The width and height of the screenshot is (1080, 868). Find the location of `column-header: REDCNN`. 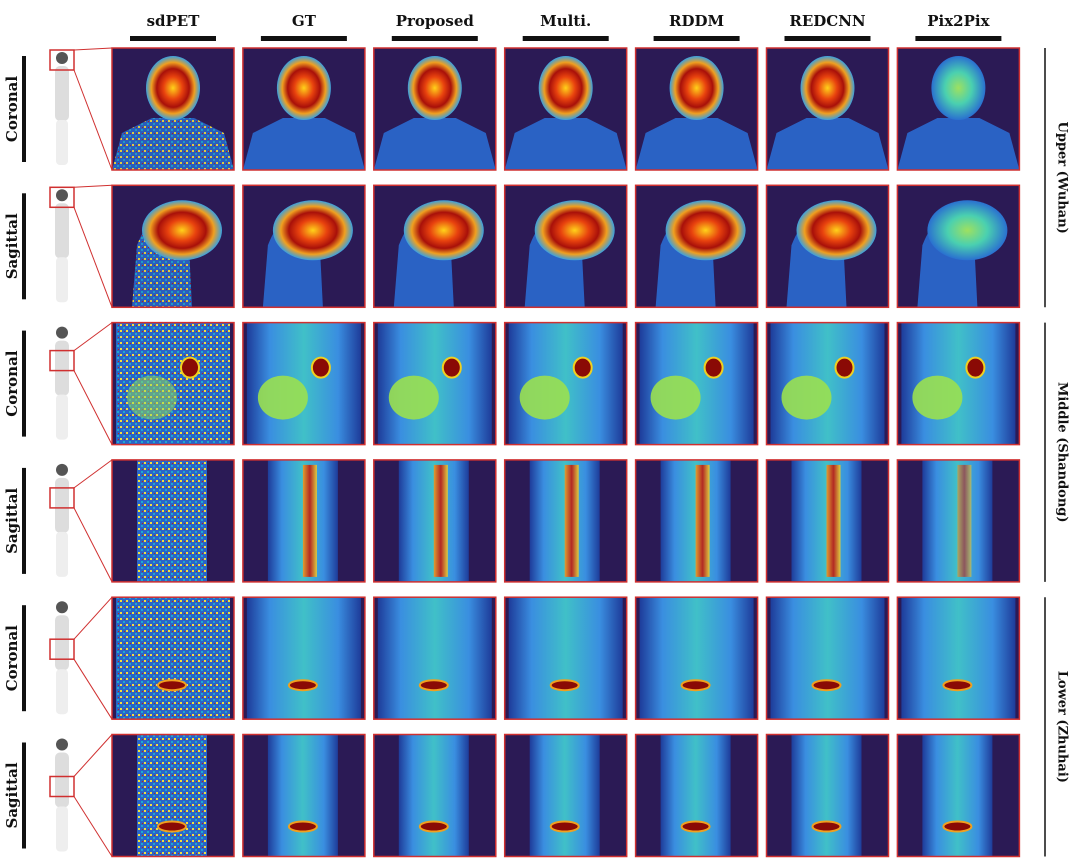

column-header: REDCNN is located at coordinates (827, 21).